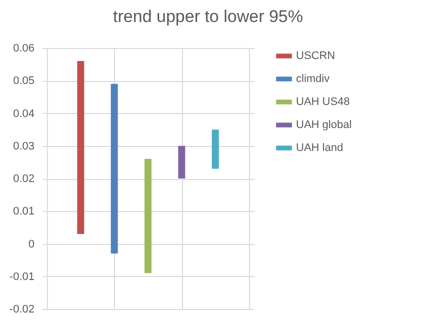 The height and width of the screenshot is (336, 421). What do you see at coordinates (23, 179) in the screenshot?
I see `y-tick-label: 0.02` at bounding box center [23, 179].